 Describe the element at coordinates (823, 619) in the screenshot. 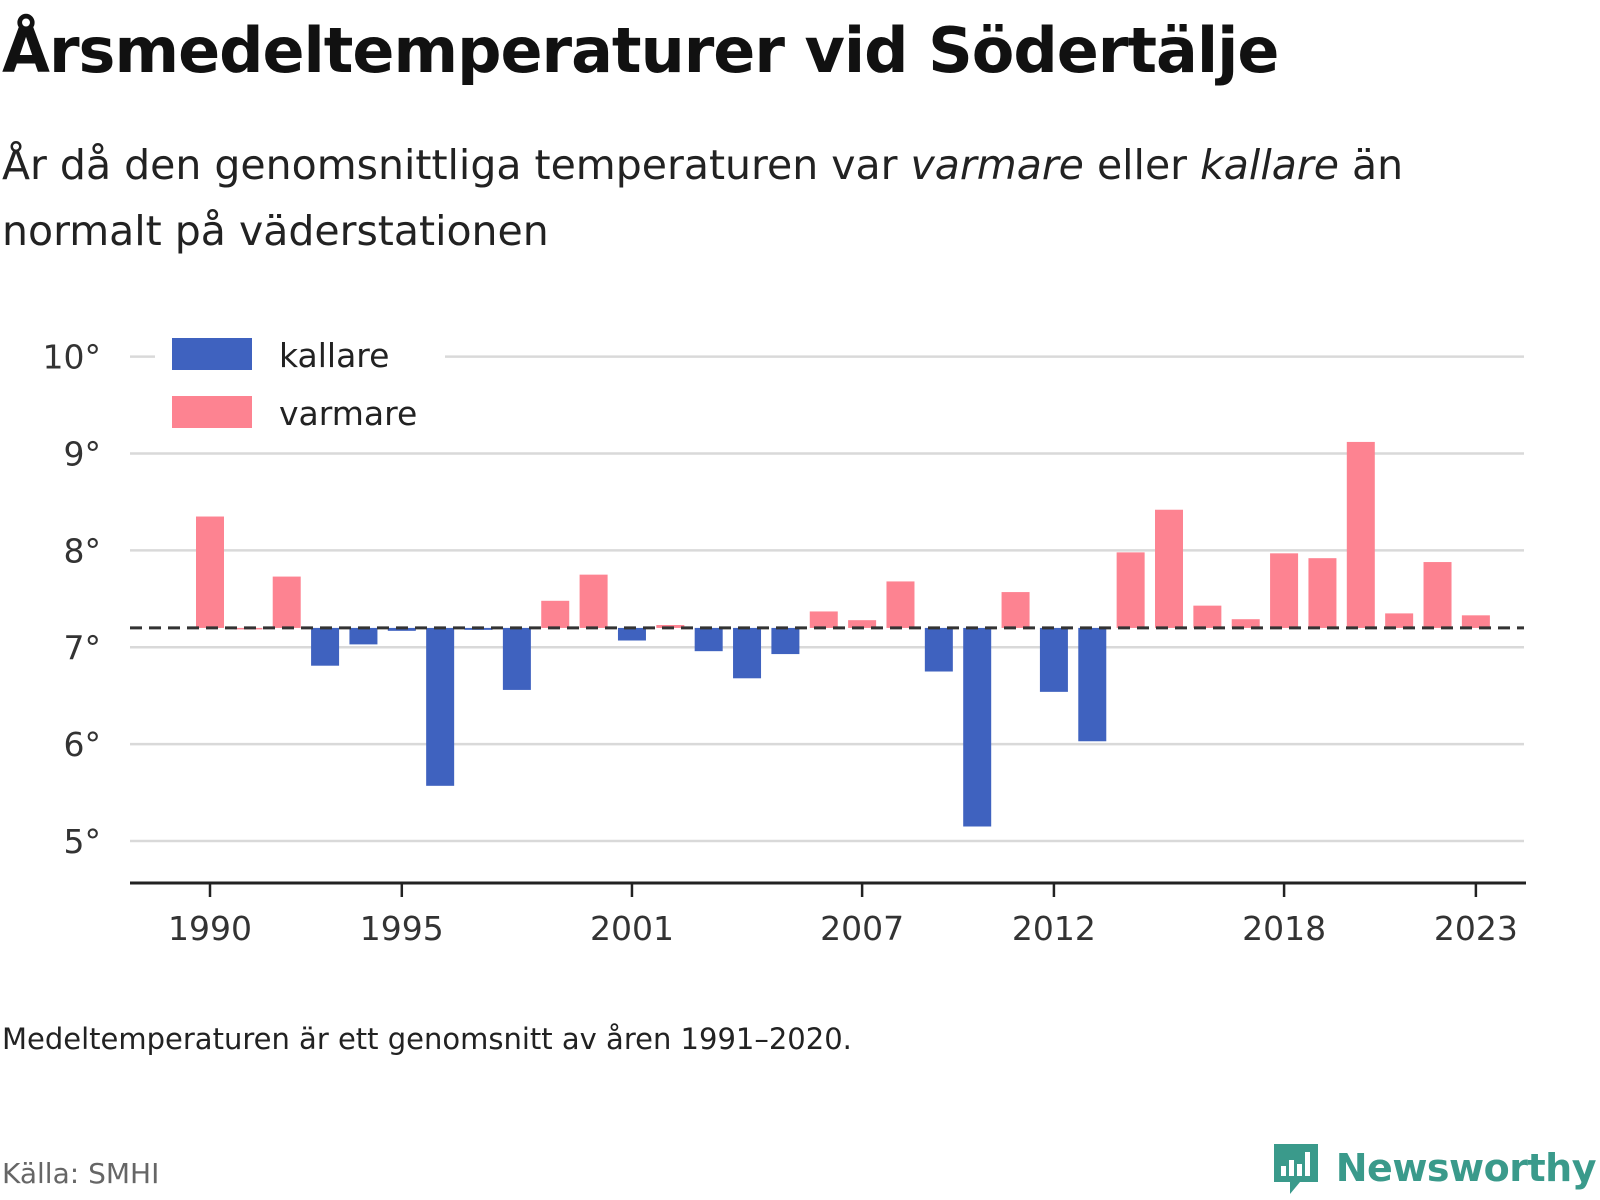

I see `bar-2006` at that location.